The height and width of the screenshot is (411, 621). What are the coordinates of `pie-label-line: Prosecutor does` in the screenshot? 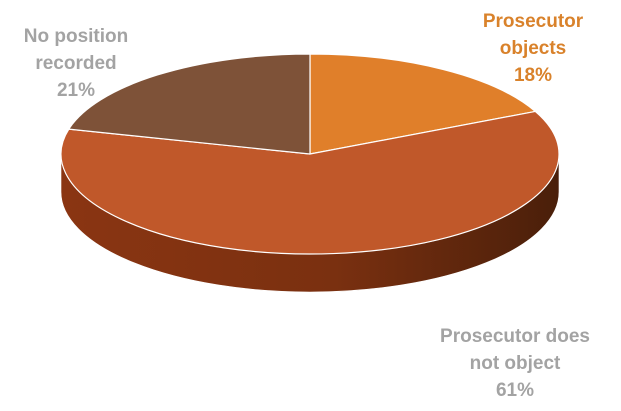 It's located at (515, 336).